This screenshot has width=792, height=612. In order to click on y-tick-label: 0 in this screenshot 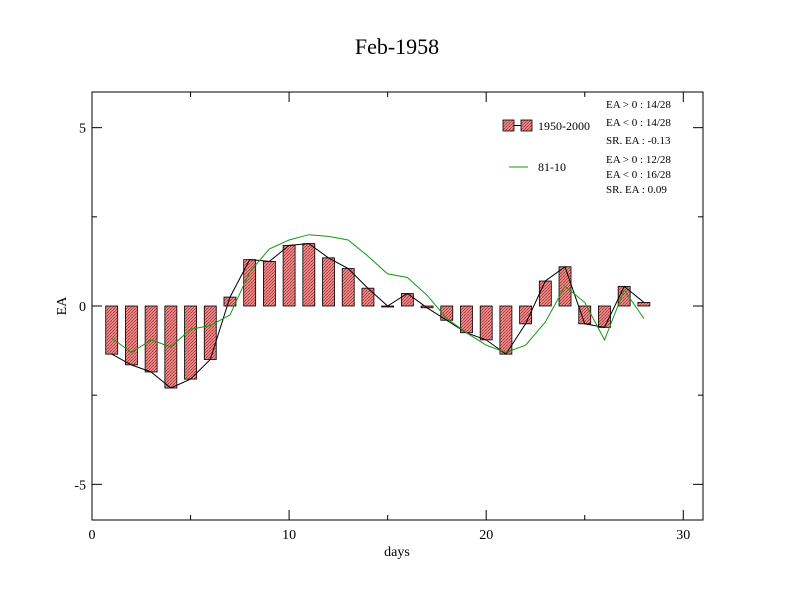, I will do `click(82, 307)`.